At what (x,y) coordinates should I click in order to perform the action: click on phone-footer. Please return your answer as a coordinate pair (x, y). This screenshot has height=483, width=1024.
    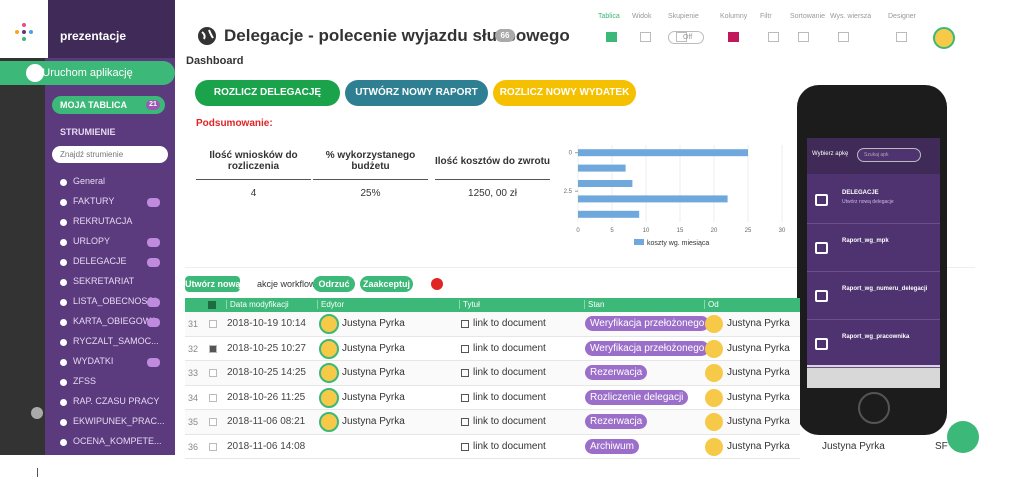
    Looking at the image, I should click on (873, 376).